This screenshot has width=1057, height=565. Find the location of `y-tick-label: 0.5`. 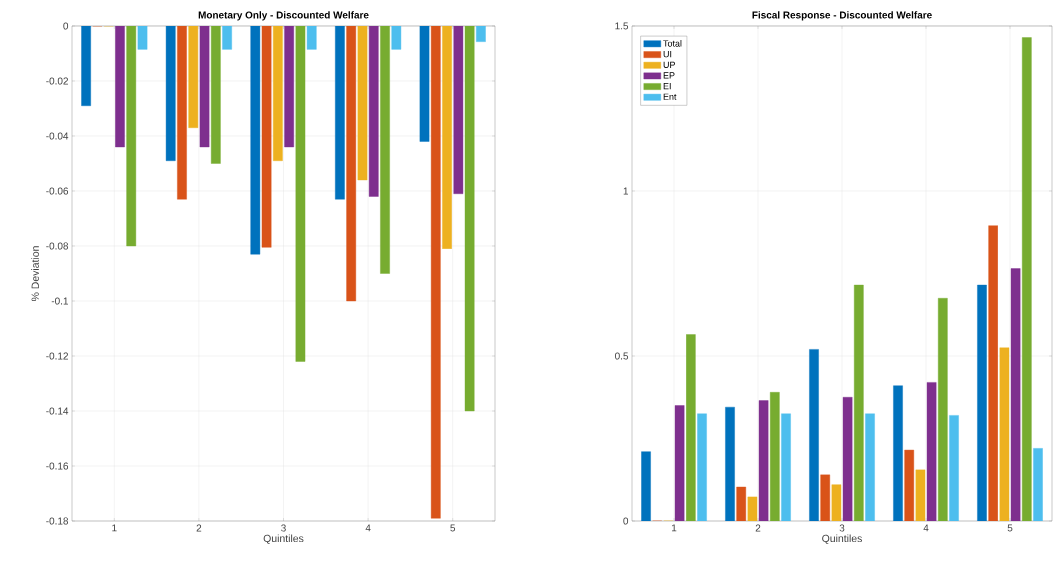

y-tick-label: 0.5 is located at coordinates (622, 356).